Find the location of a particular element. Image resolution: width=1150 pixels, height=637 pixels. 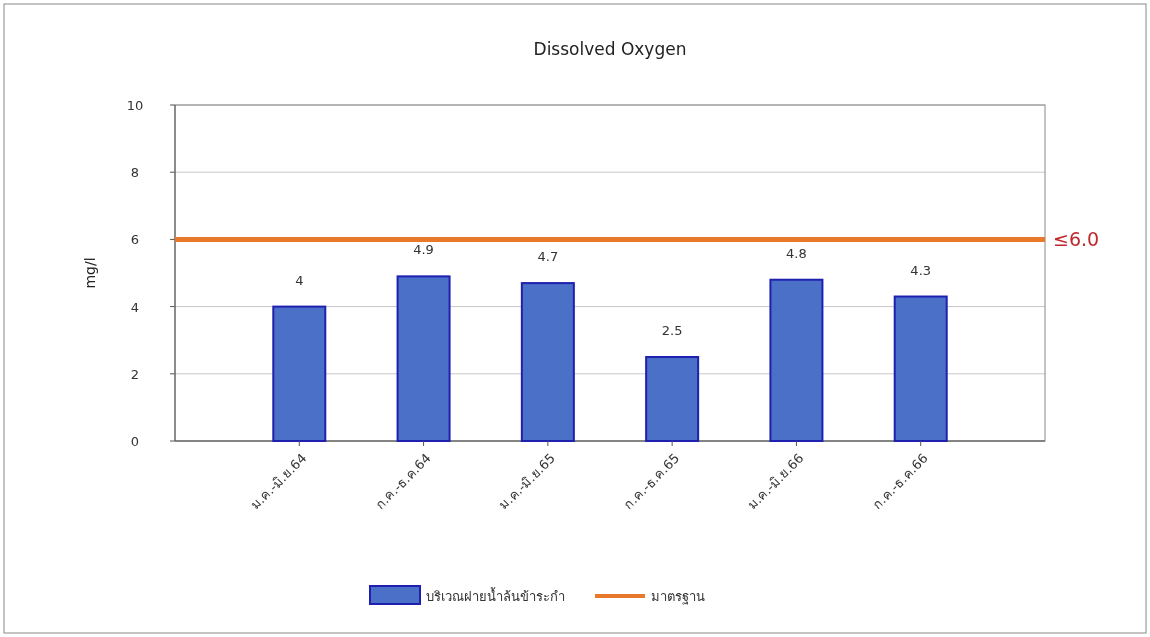

data-label: 4.9 is located at coordinates (423, 250).